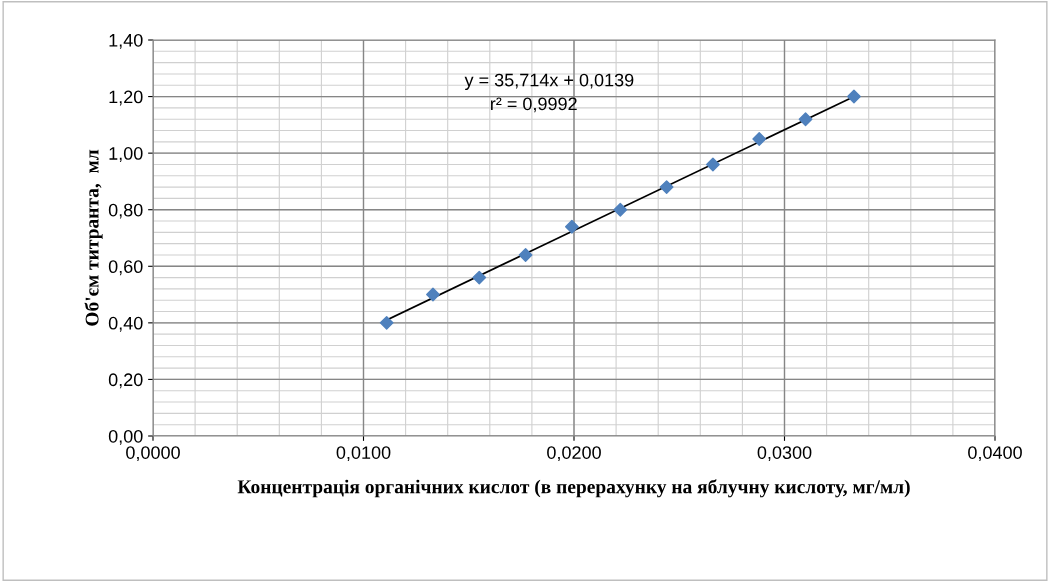 This screenshot has height=582, width=1050. Describe the element at coordinates (534, 105) in the screenshot. I see `annotation: r² = 0,9992` at that location.